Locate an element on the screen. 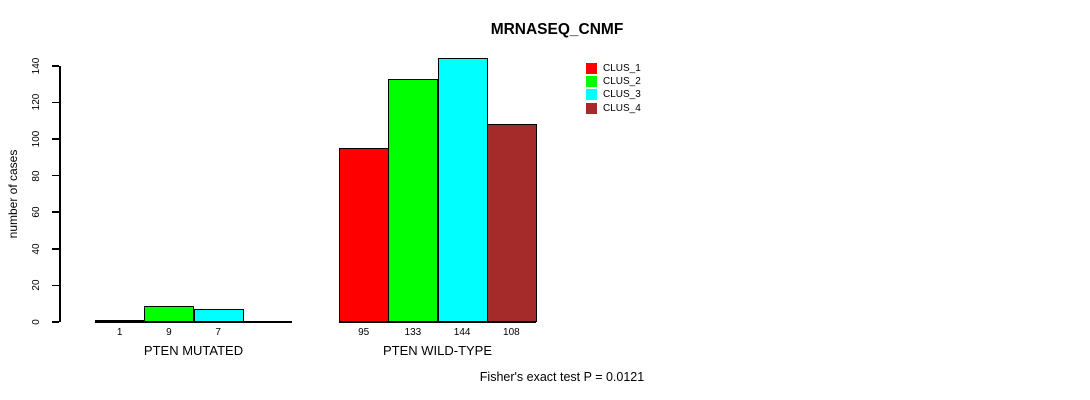  y-tick-label: 40 is located at coordinates (36, 249).